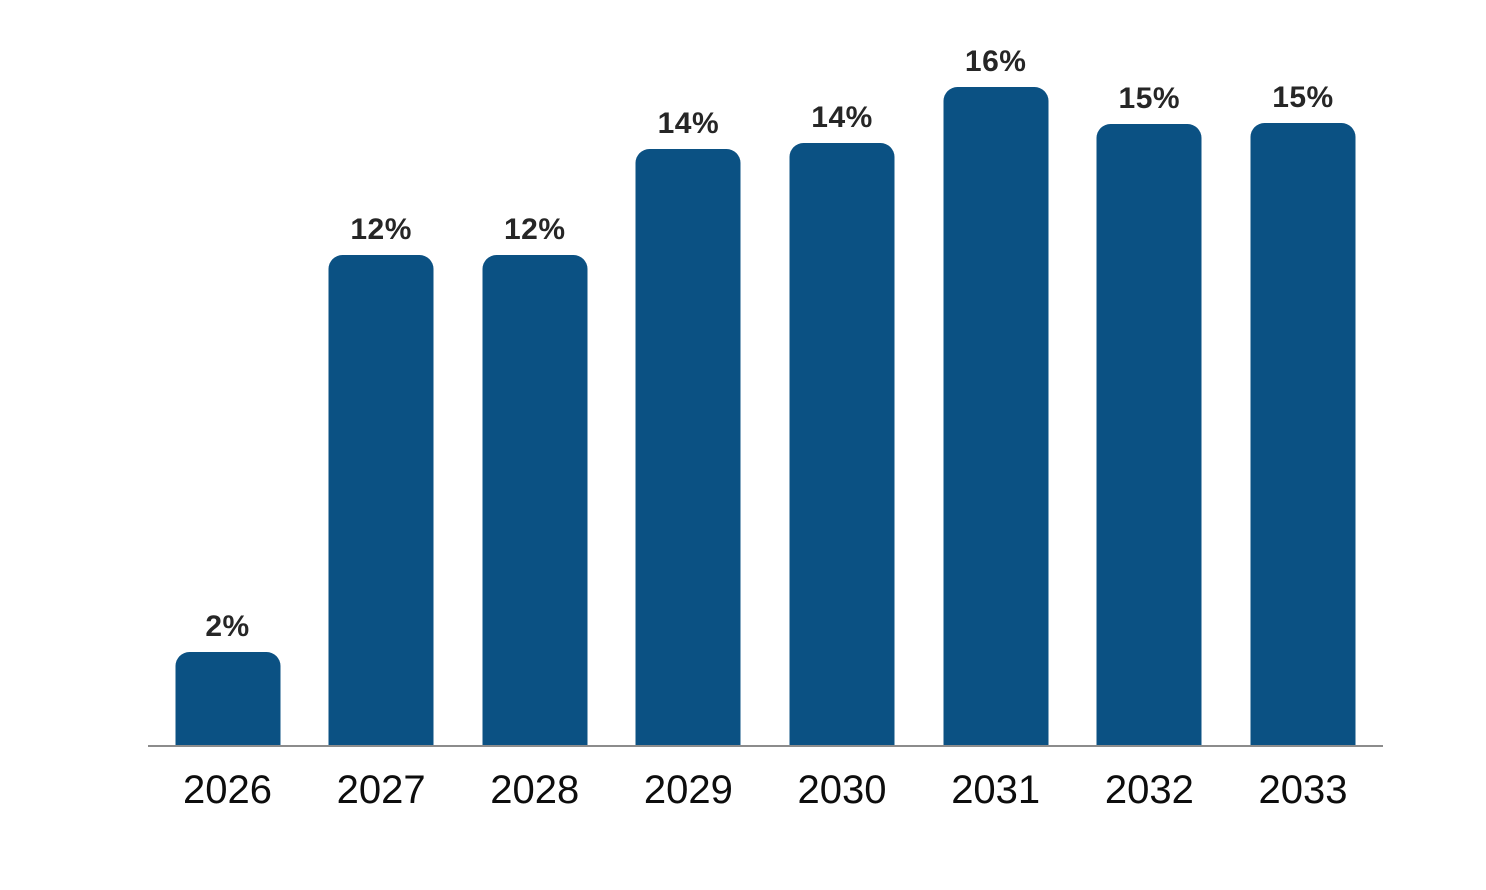 The width and height of the screenshot is (1486, 890). What do you see at coordinates (381, 790) in the screenshot?
I see `x-tick-label-2027: 2027` at bounding box center [381, 790].